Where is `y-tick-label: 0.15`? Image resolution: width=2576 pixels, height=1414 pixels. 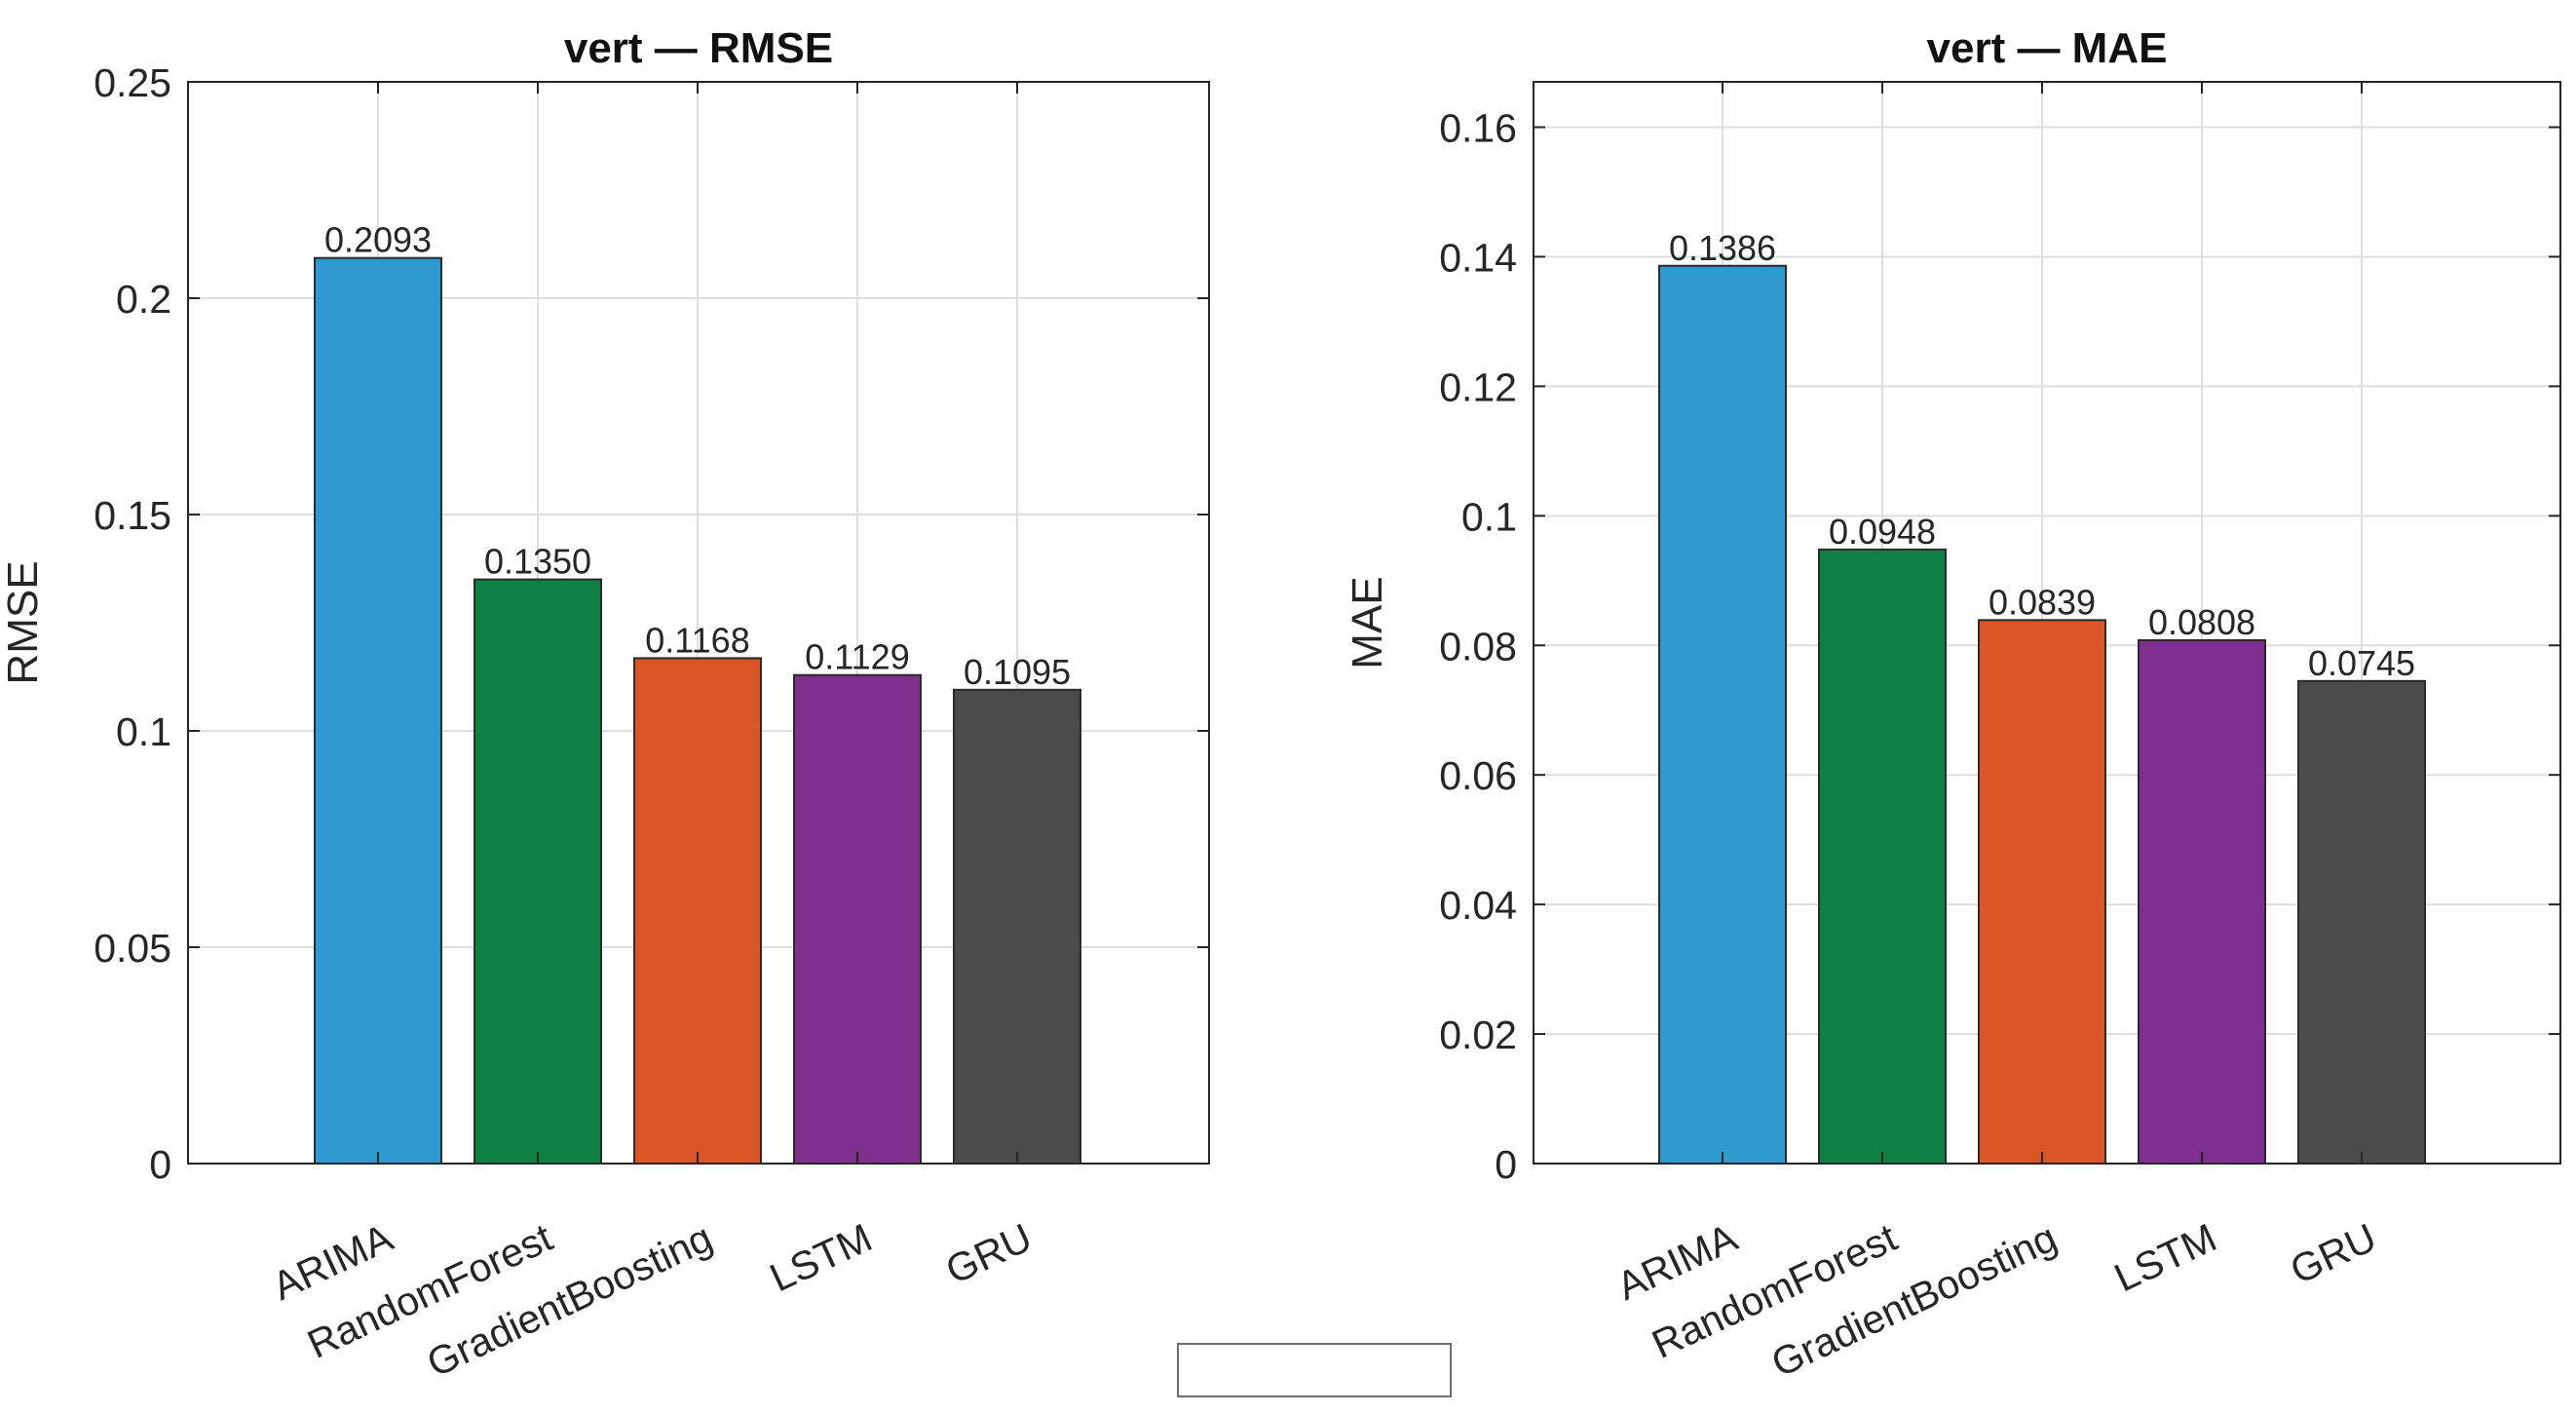 y-tick-label: 0.15 is located at coordinates (132, 515).